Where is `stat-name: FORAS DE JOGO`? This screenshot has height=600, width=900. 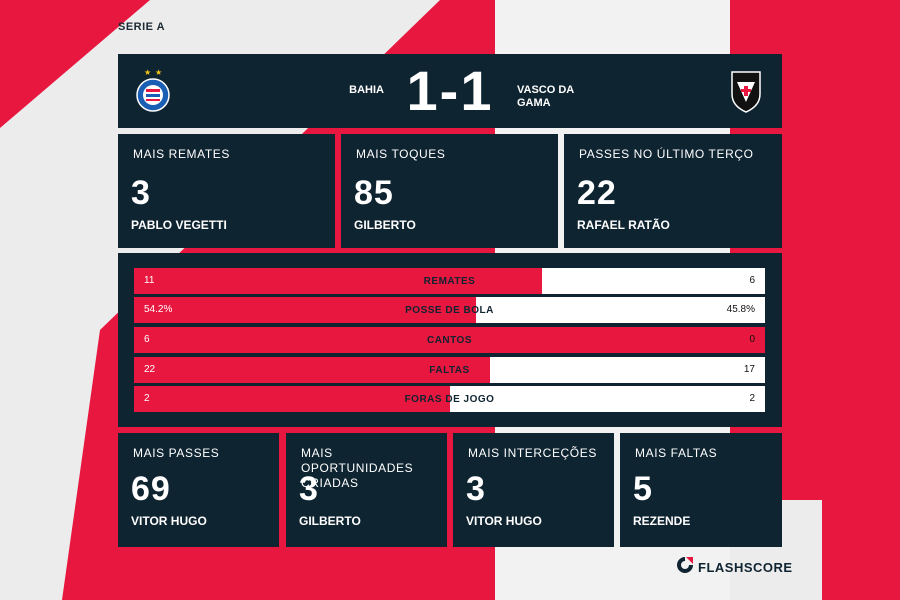 stat-name: FORAS DE JOGO is located at coordinates (449, 399).